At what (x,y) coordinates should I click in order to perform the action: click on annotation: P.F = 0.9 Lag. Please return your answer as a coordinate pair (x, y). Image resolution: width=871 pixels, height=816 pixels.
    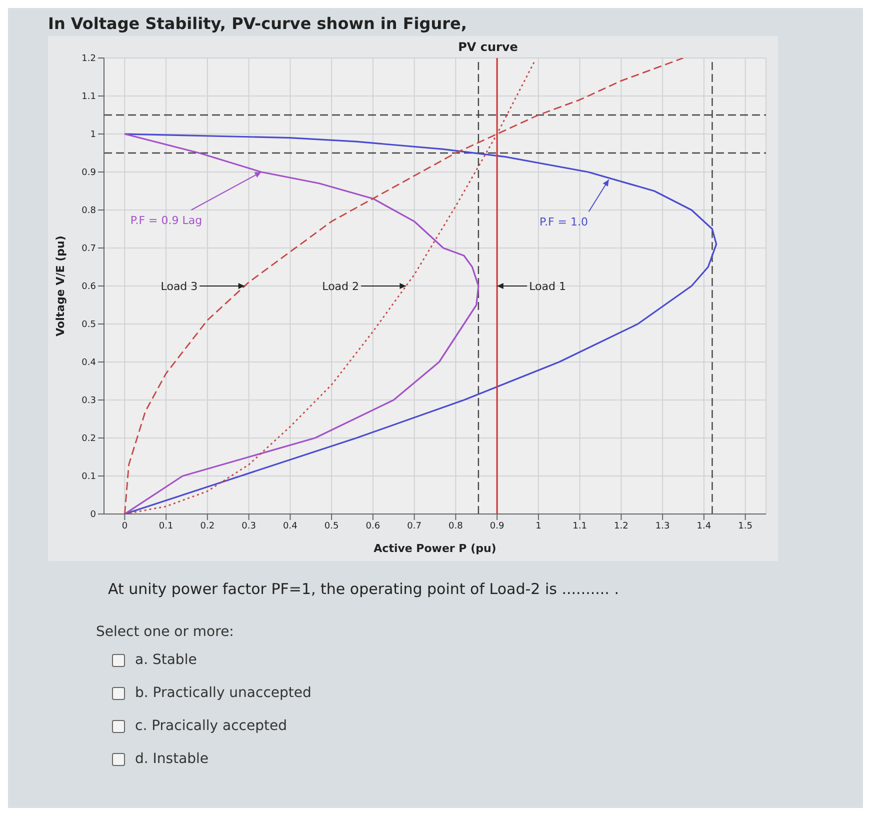
    Looking at the image, I should click on (166, 220).